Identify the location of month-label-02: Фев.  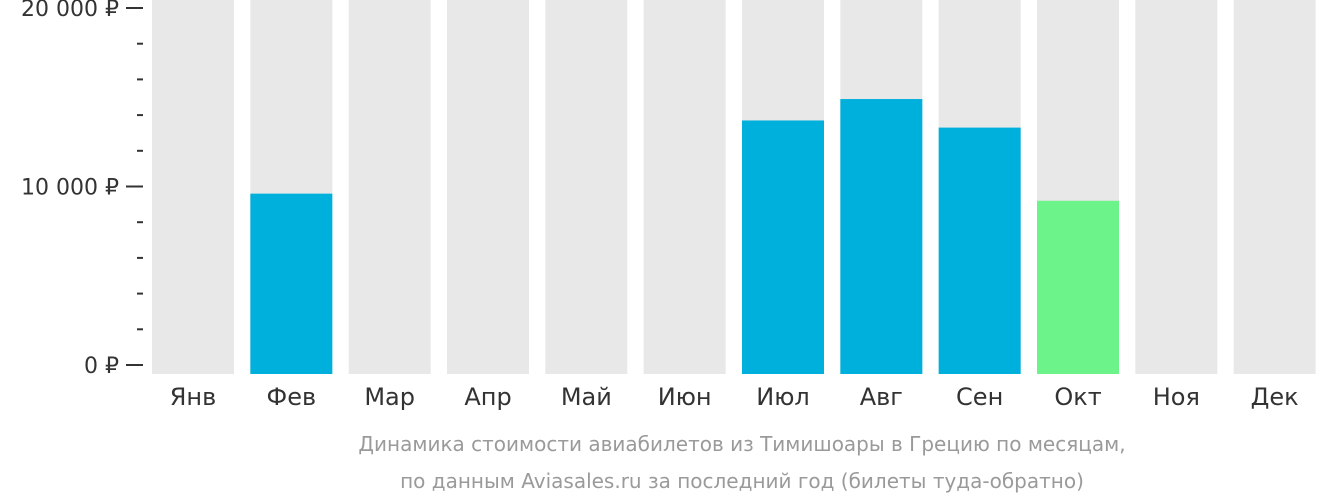
(292, 397).